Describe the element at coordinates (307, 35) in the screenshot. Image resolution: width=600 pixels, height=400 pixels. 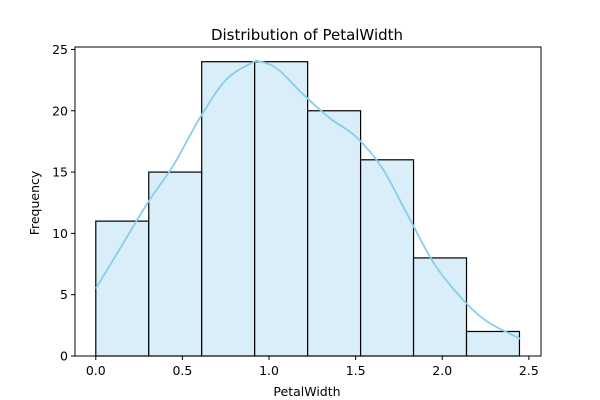
I see `chart-title: Distribution of PetalWidth` at that location.